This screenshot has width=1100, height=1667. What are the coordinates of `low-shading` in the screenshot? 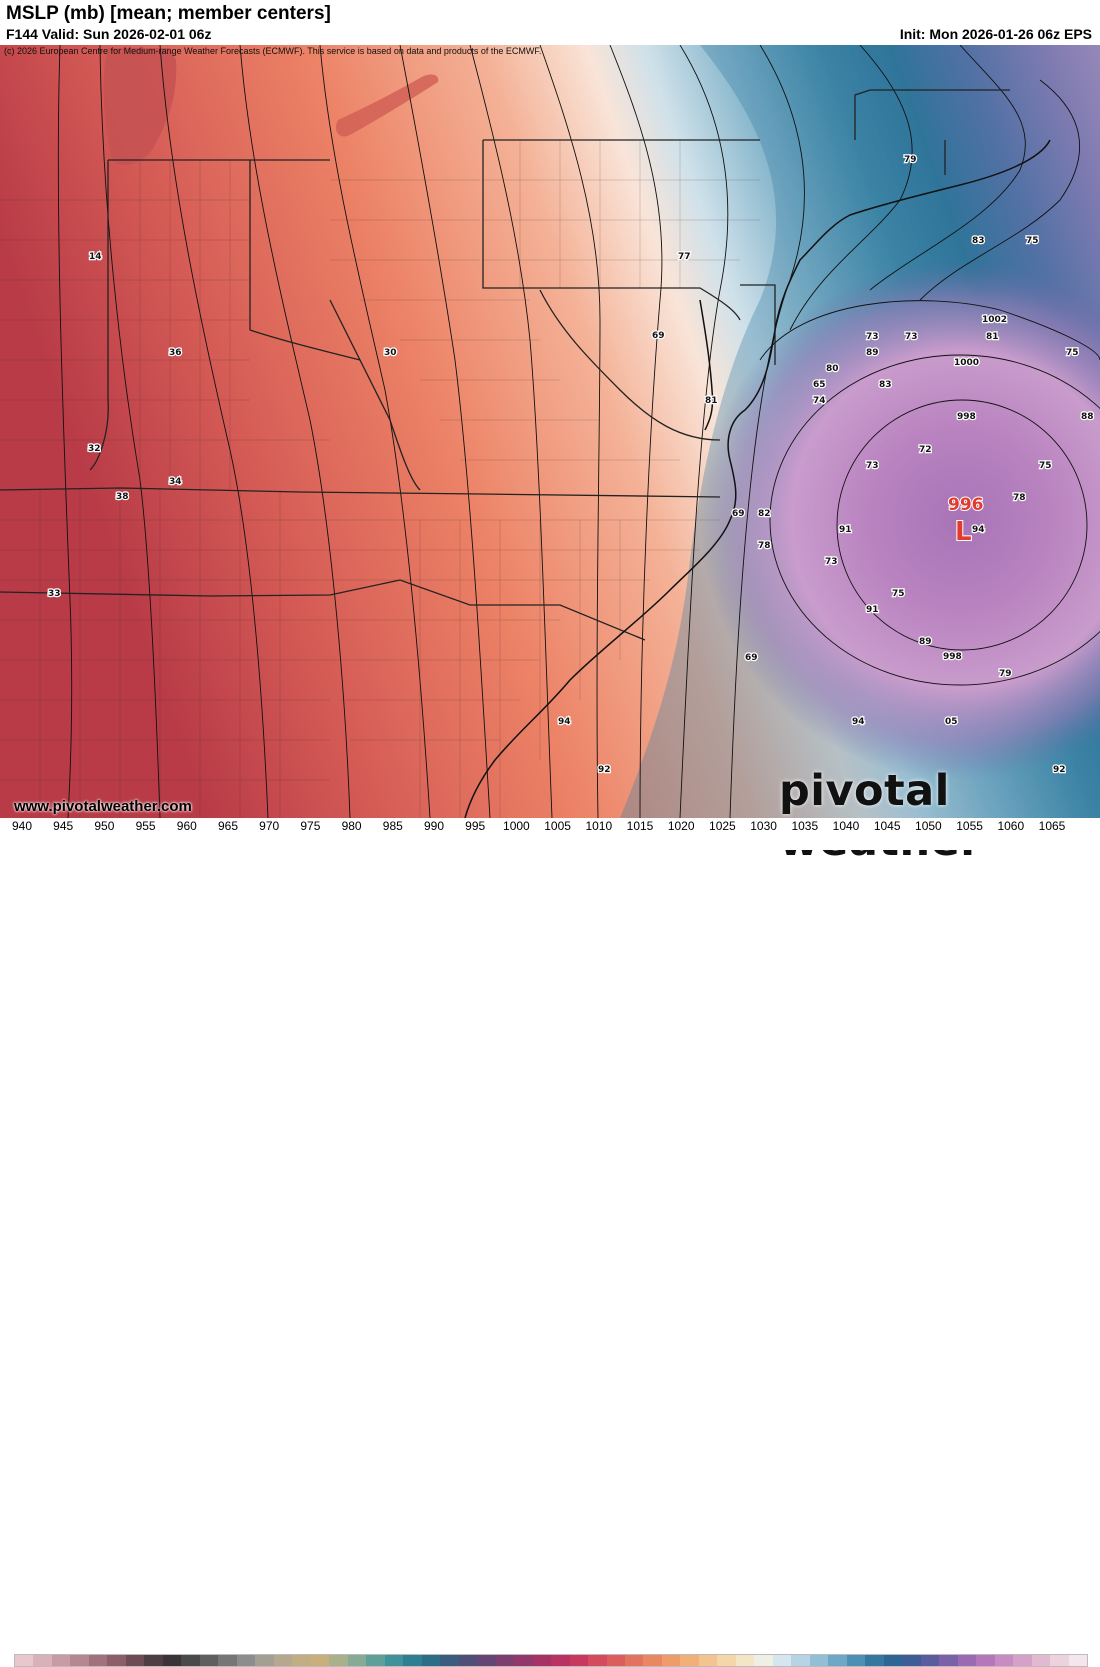 It's located at (880, 520).